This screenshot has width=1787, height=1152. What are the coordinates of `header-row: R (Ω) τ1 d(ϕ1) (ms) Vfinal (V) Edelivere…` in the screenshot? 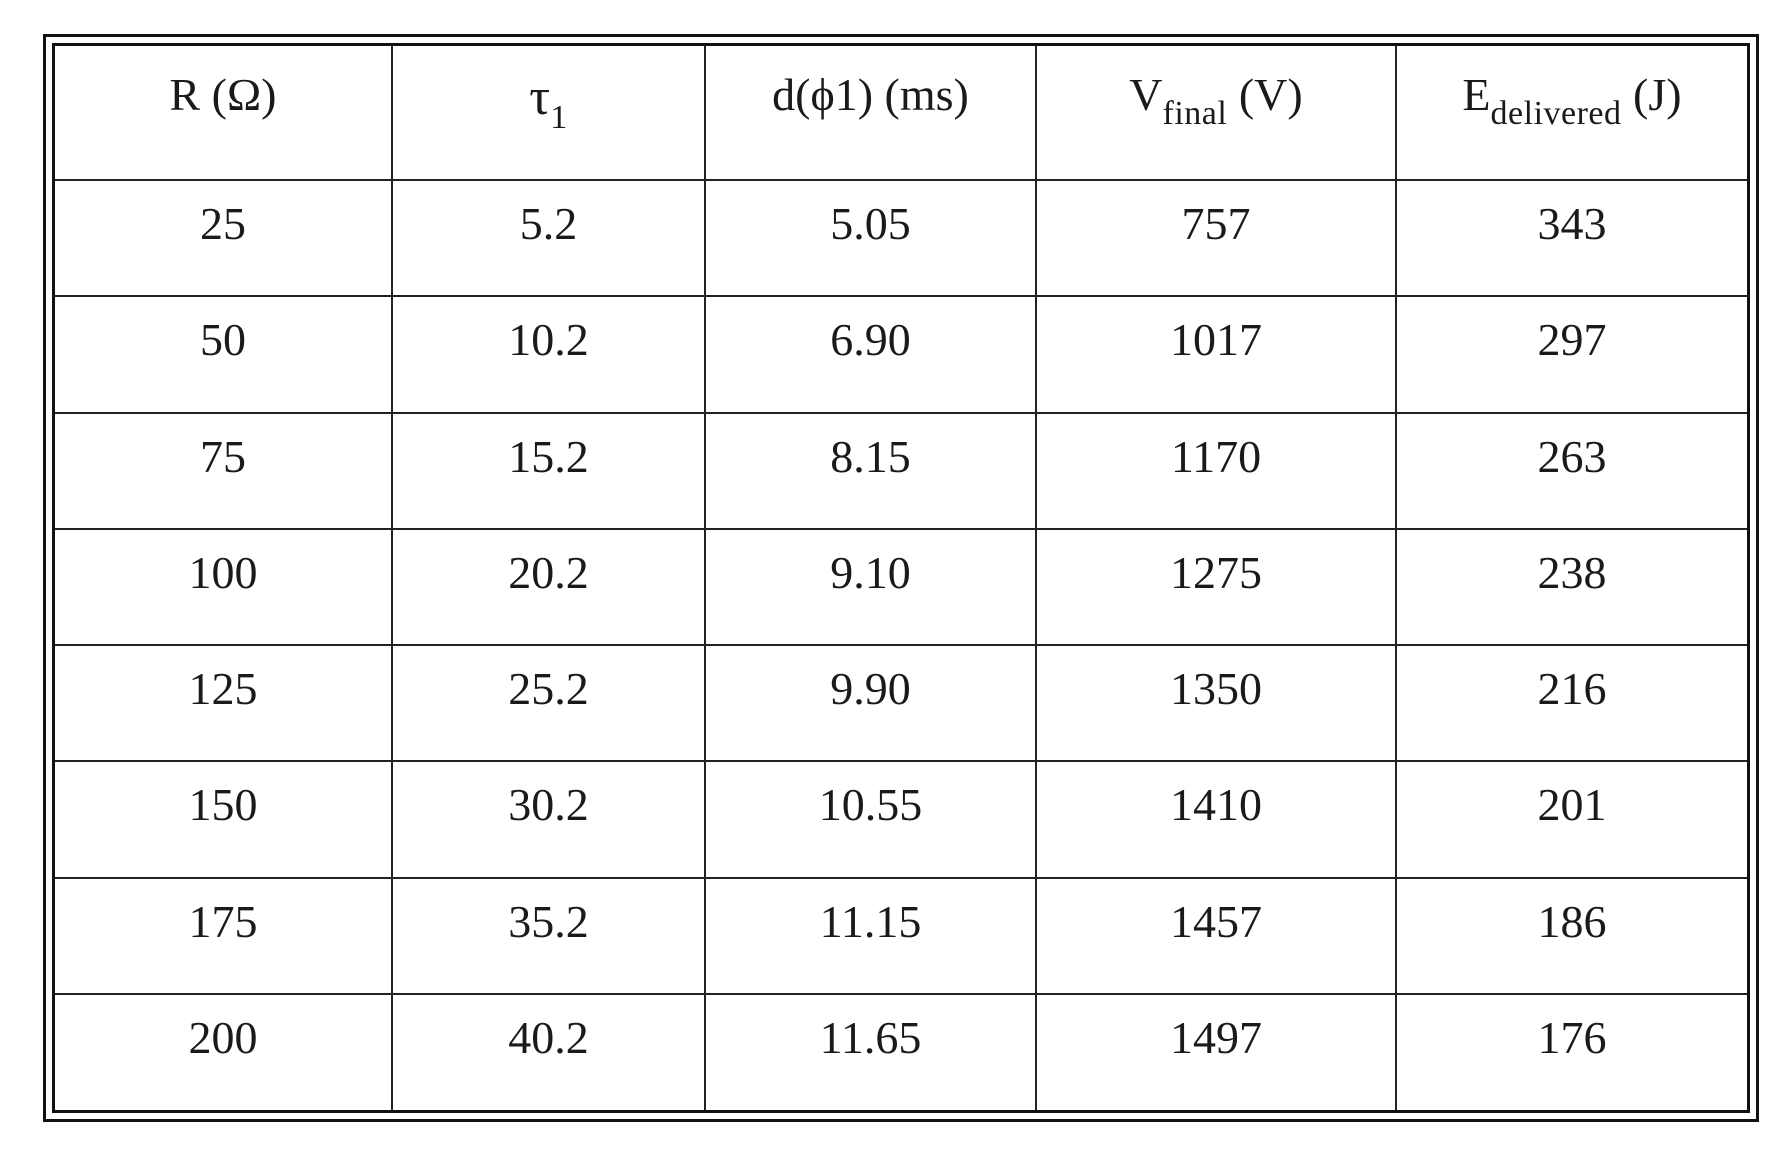 It's located at (901, 113).